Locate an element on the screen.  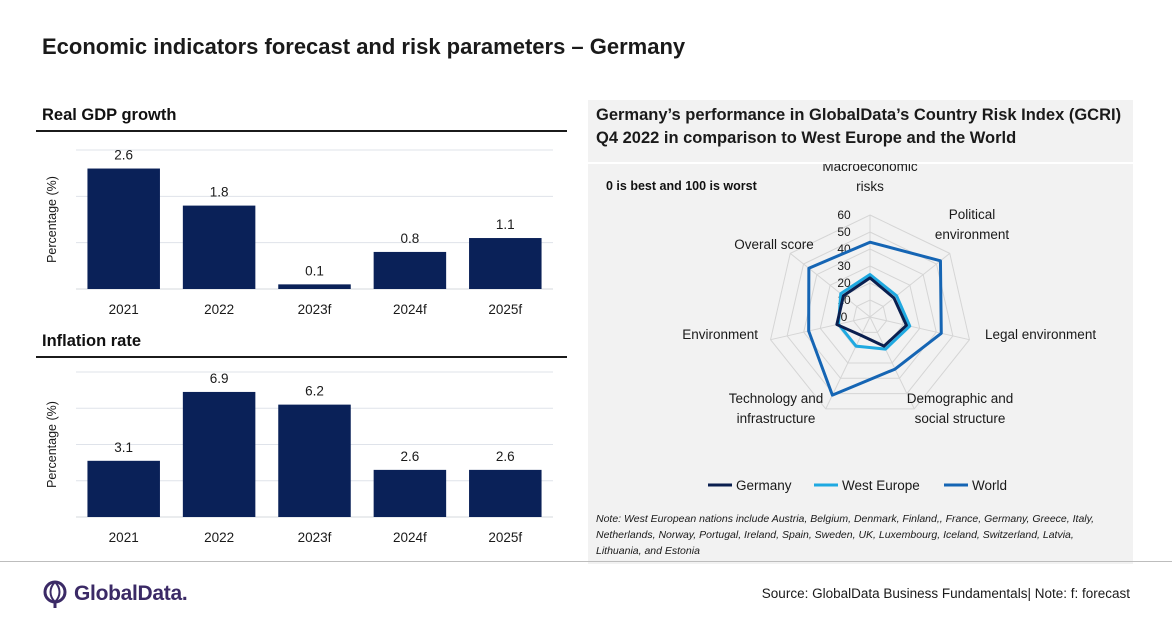
legend-label: West Europe is located at coordinates (881, 485).